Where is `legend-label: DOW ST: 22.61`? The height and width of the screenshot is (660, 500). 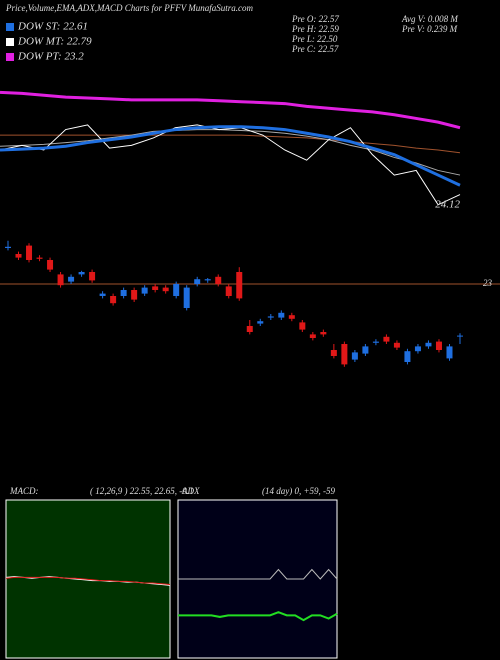
legend-label: DOW ST: 22.61 is located at coordinates (52, 27).